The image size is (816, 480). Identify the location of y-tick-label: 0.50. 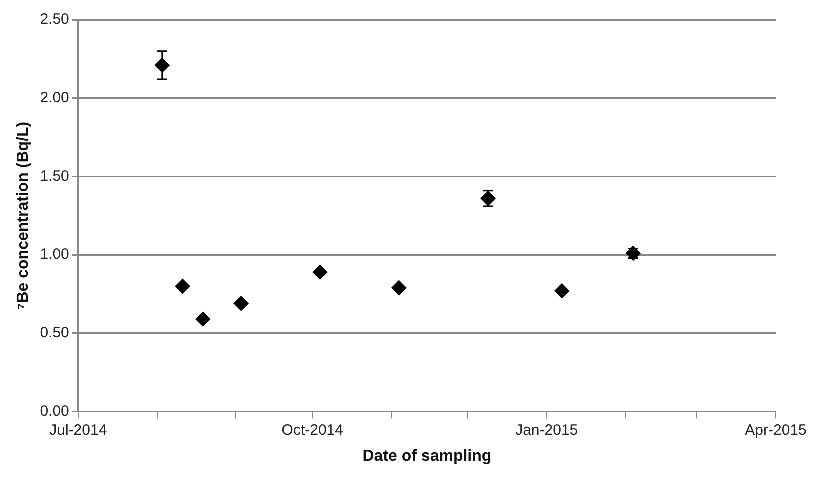
(55, 333).